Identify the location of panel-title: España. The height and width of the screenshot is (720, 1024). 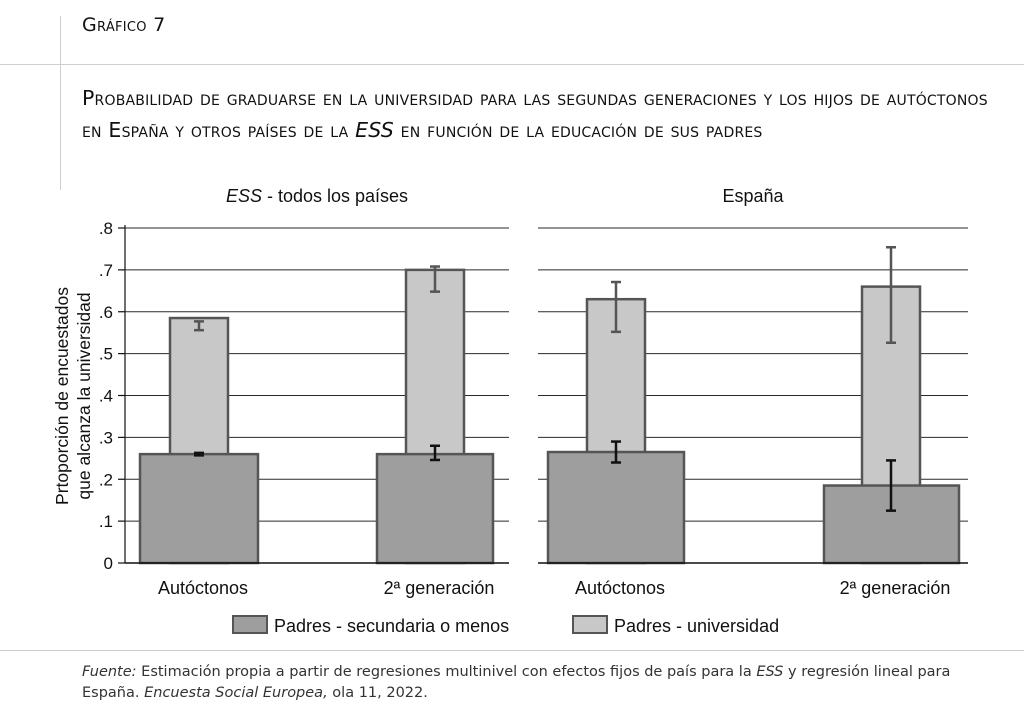
(753, 196).